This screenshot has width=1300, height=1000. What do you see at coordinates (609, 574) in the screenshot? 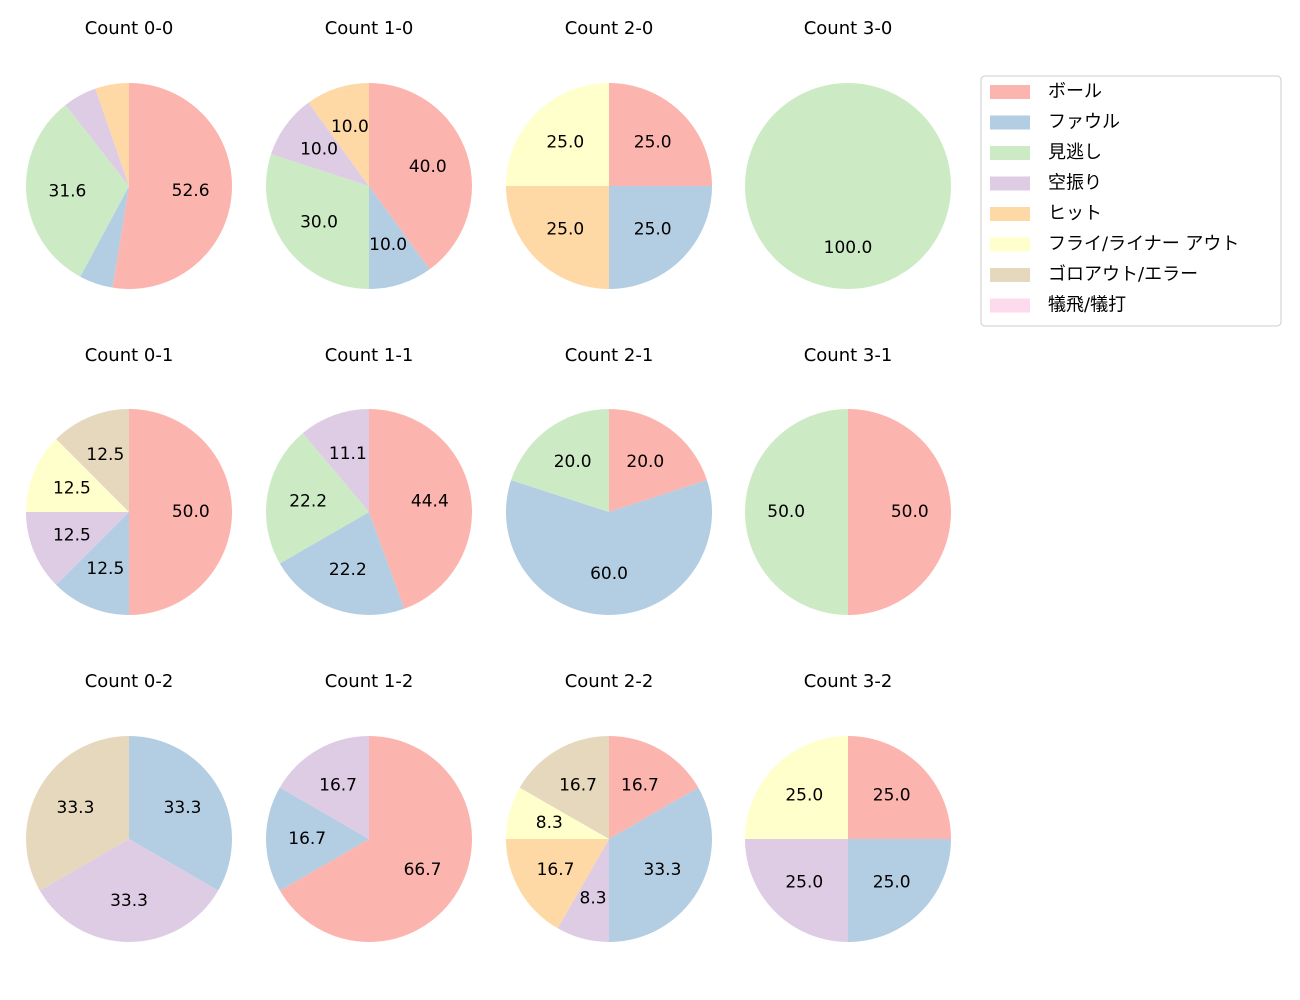
I see `data-label: 60.0` at bounding box center [609, 574].